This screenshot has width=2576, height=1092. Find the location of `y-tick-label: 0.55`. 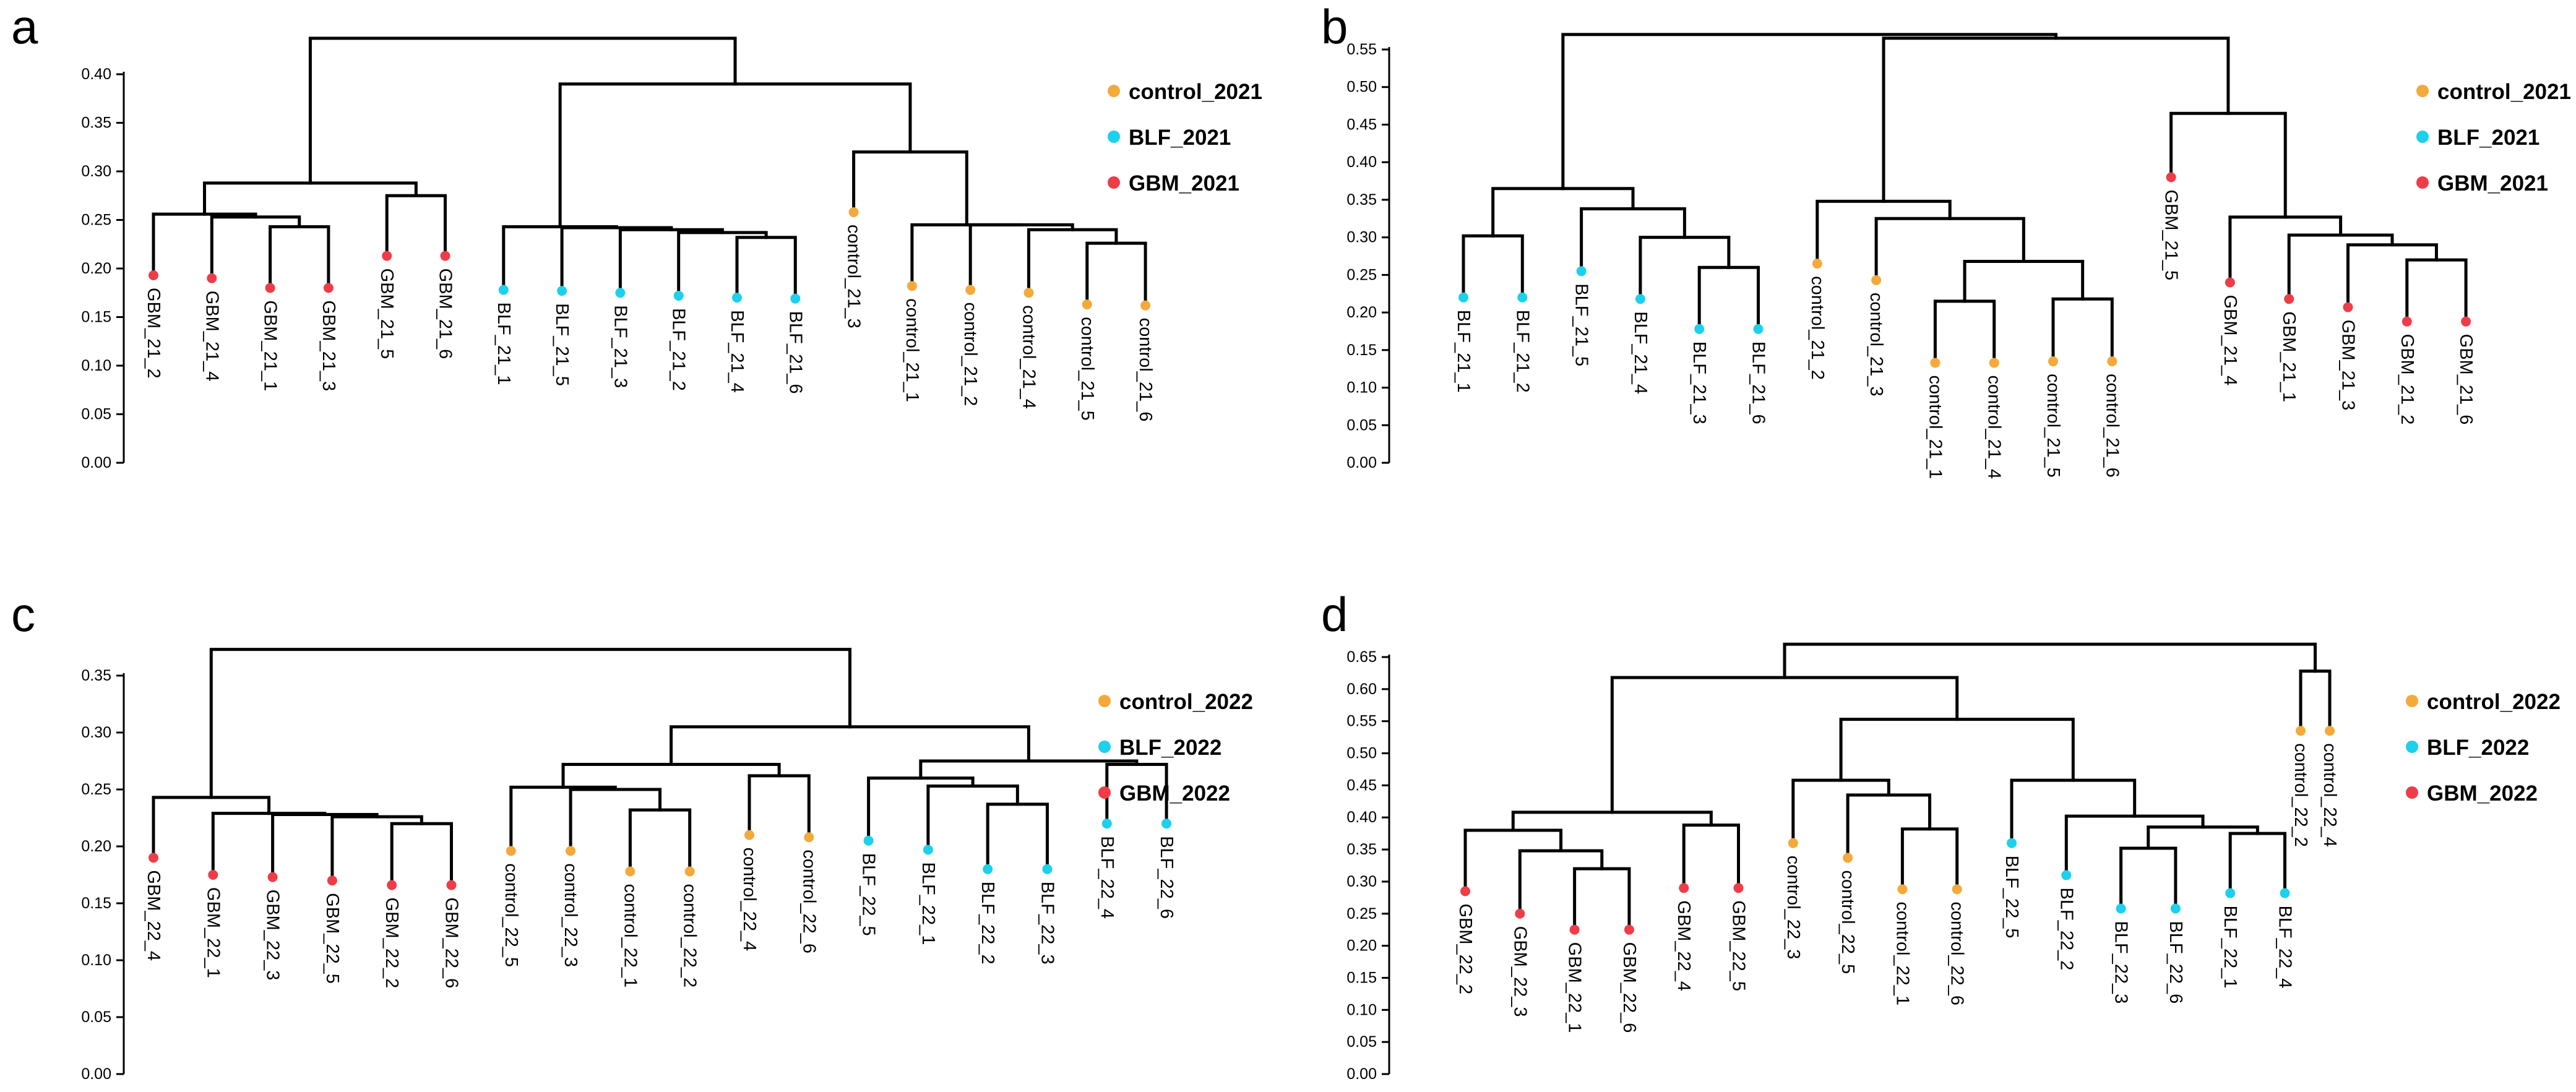

y-tick-label: 0.55 is located at coordinates (1361, 49).